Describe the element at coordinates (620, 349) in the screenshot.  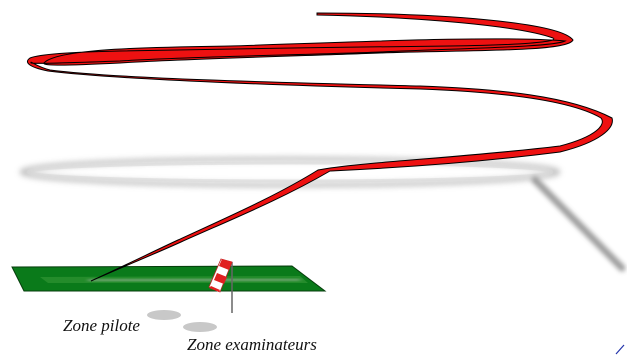
I see `corner-mark` at that location.